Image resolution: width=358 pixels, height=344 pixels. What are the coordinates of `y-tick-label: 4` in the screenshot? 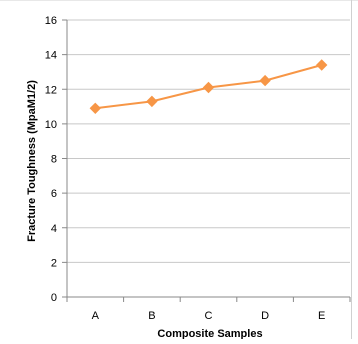 It's located at (54, 229).